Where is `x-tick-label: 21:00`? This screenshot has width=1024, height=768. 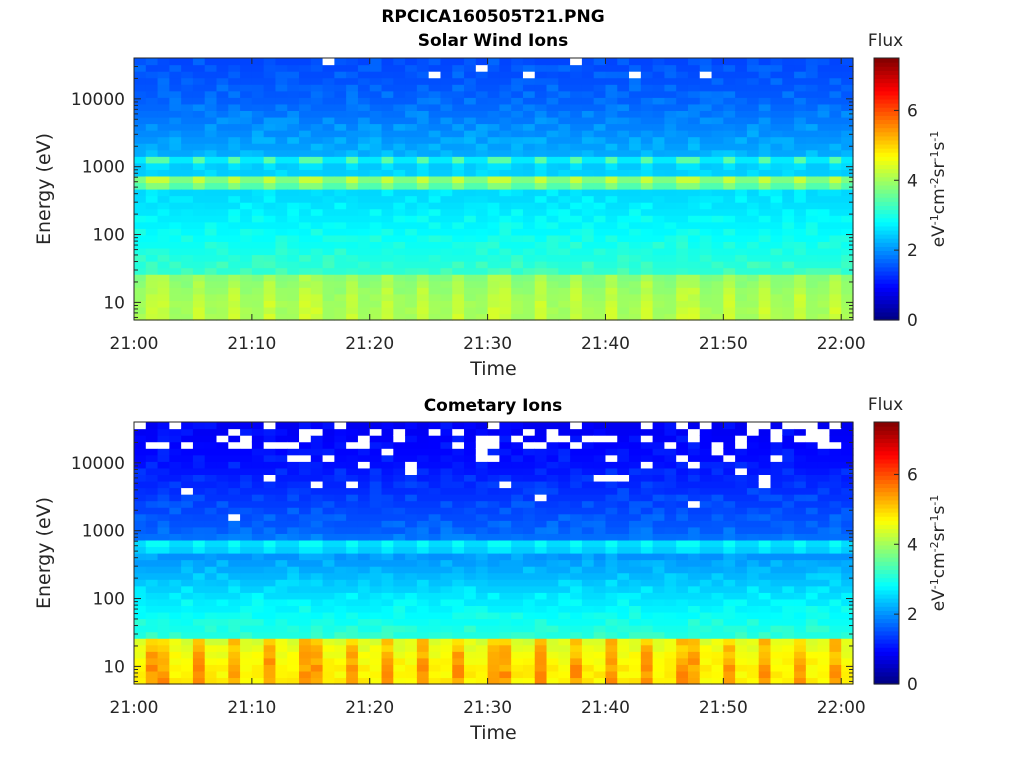 x-tick-label: 21:00 is located at coordinates (134, 344).